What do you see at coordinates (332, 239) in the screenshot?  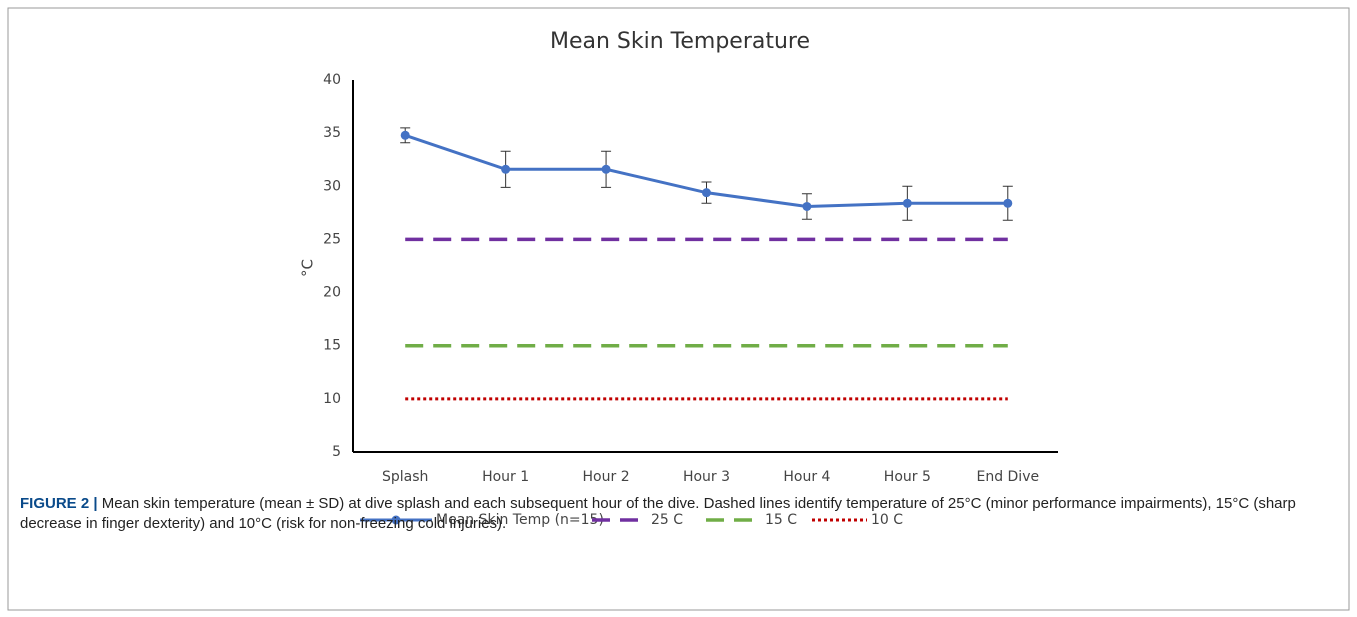 I see `y-tick-label: 25` at bounding box center [332, 239].